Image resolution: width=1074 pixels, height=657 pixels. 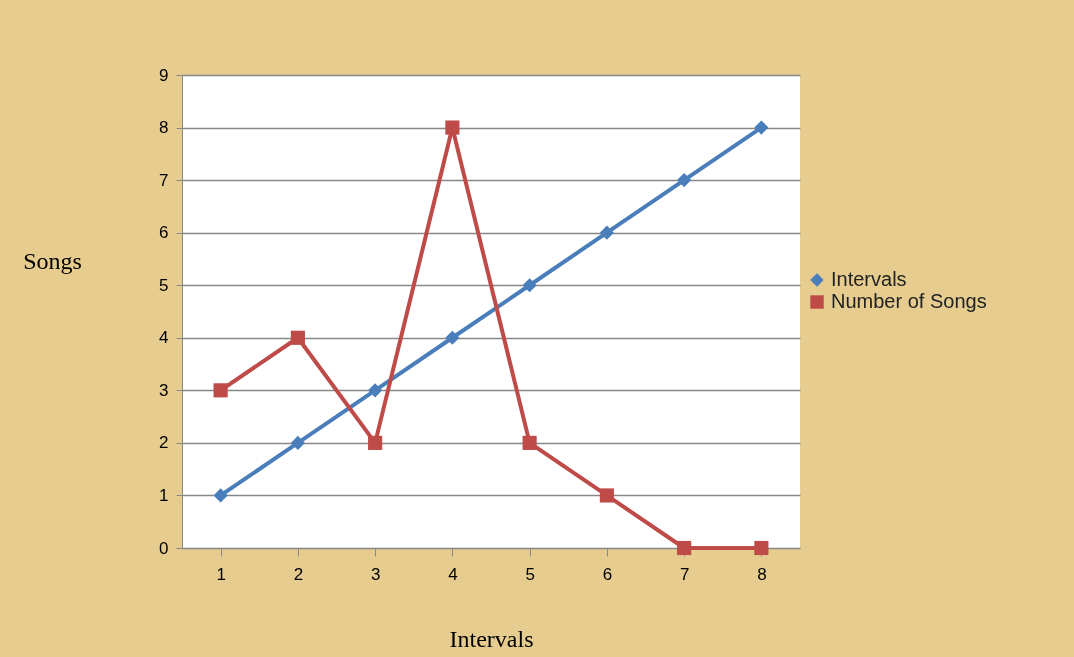 What do you see at coordinates (164, 443) in the screenshot?
I see `y-tick-label: 2` at bounding box center [164, 443].